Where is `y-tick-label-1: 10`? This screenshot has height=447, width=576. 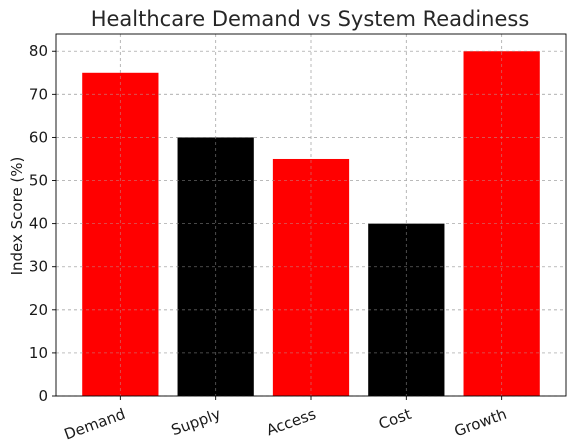 y-tick-label-1: 10 is located at coordinates (38, 353).